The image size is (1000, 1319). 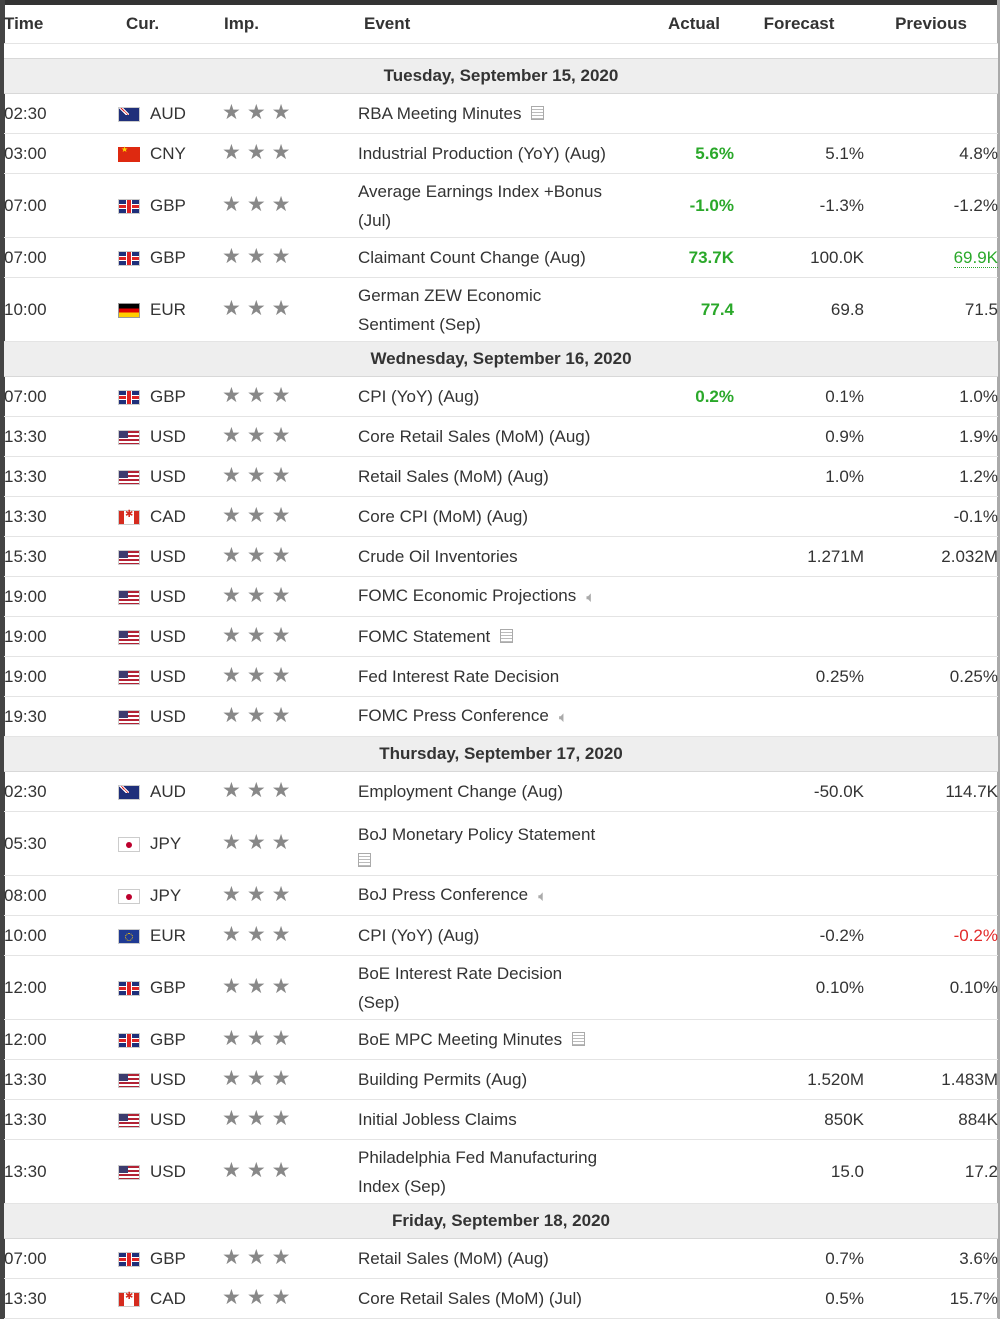 What do you see at coordinates (489, 24) in the screenshot?
I see `header-event: Event` at bounding box center [489, 24].